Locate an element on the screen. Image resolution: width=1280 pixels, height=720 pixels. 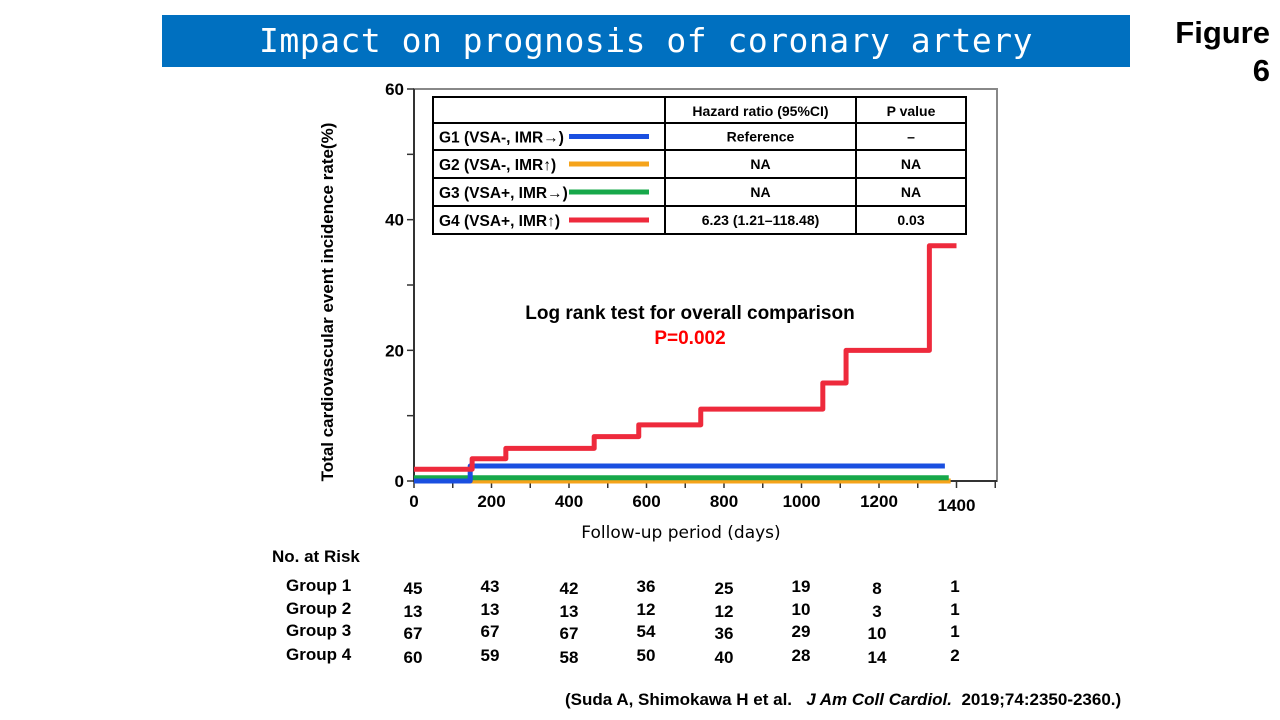
x-tick-label: 800 is located at coordinates (724, 501).